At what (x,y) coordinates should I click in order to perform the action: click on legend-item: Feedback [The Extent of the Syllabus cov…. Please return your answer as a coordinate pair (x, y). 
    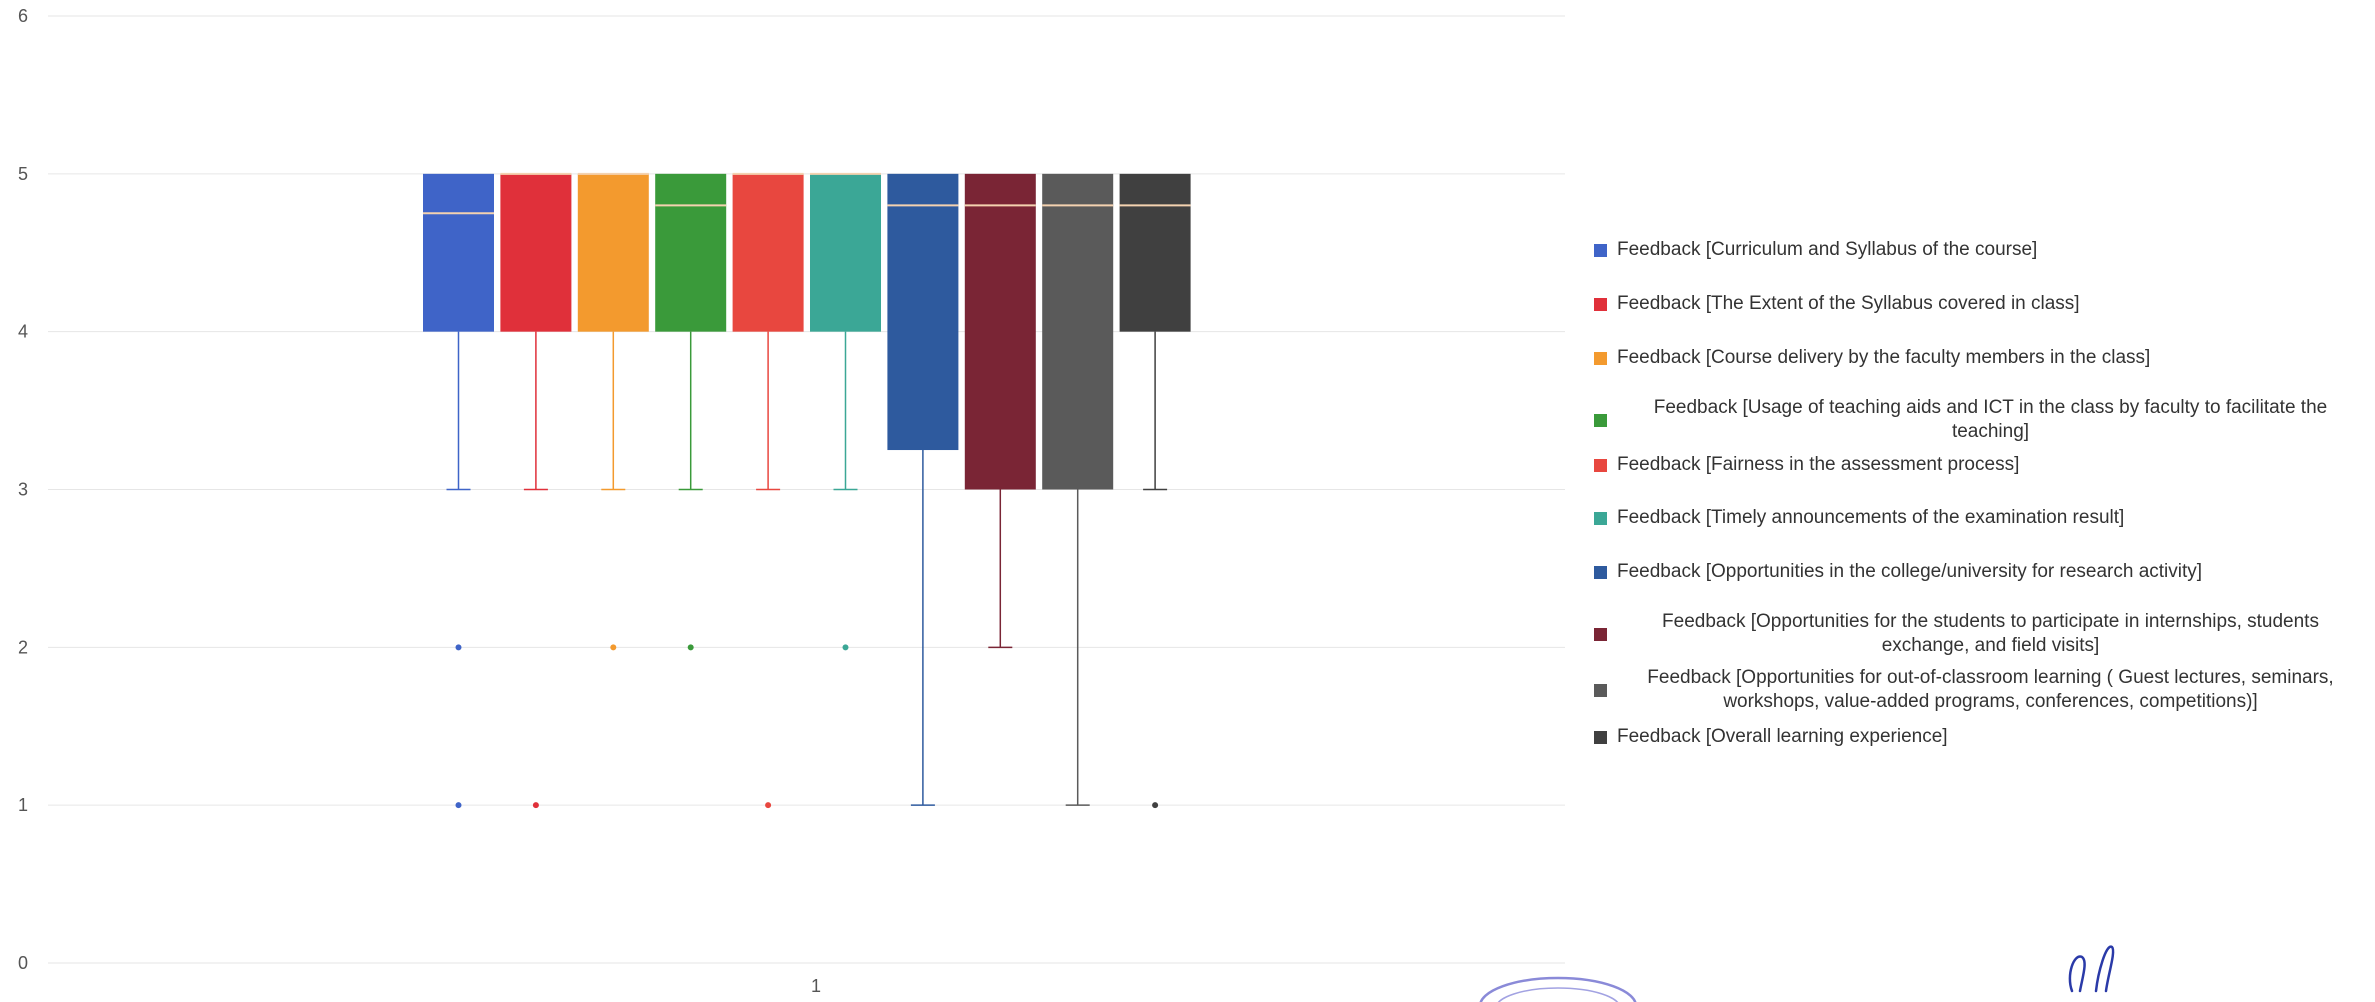
    Looking at the image, I should click on (1979, 304).